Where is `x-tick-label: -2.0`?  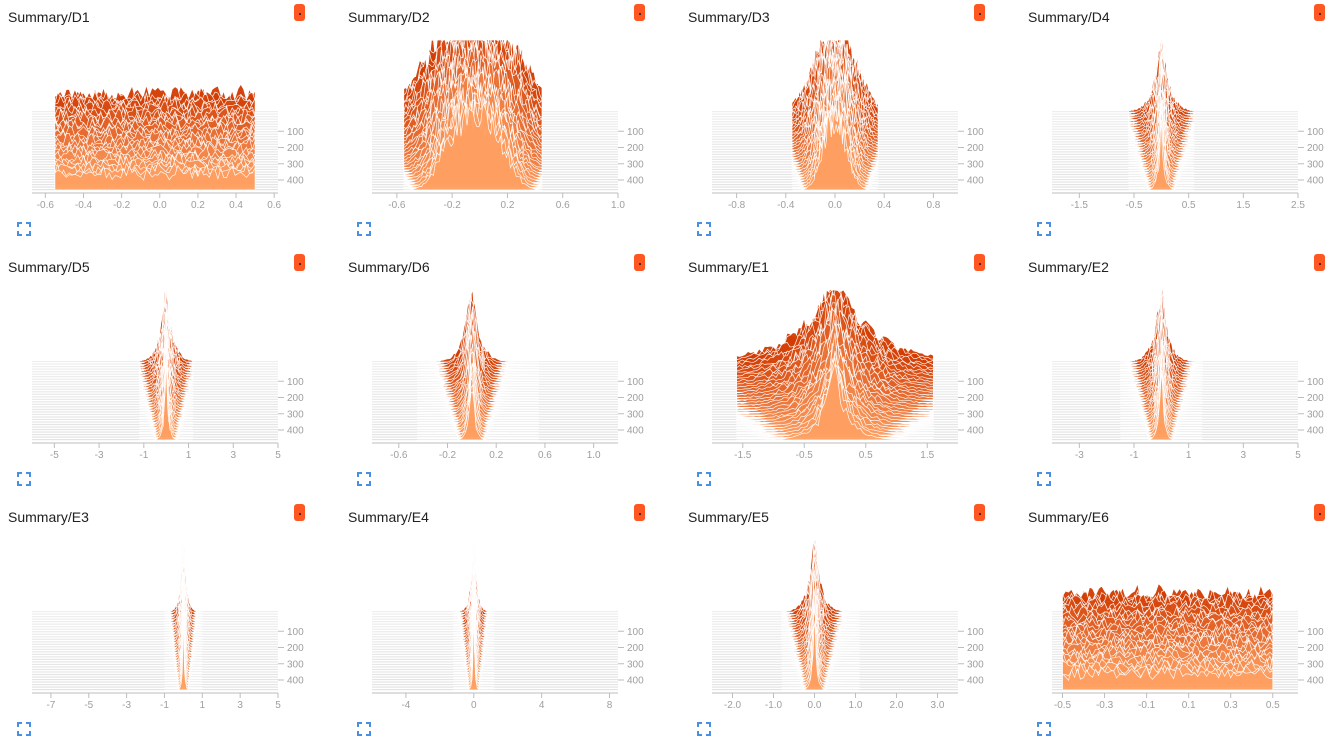 x-tick-label: -2.0 is located at coordinates (733, 705).